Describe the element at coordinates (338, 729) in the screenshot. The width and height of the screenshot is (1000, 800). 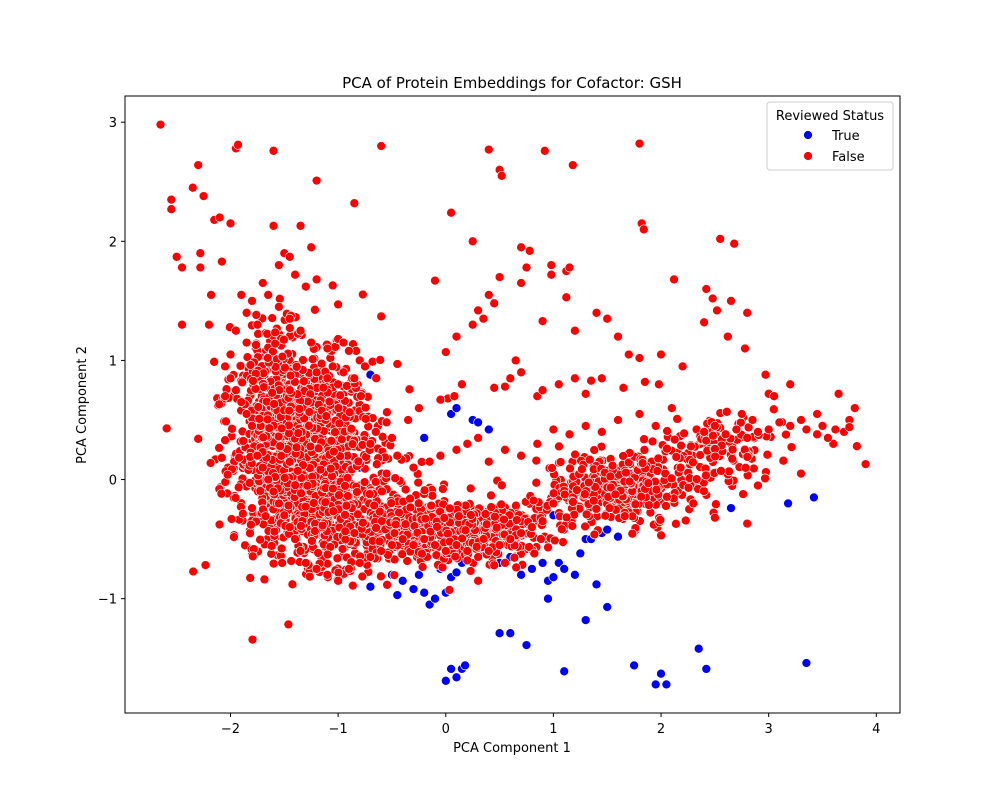
I see `x-tick-label: −1` at that location.